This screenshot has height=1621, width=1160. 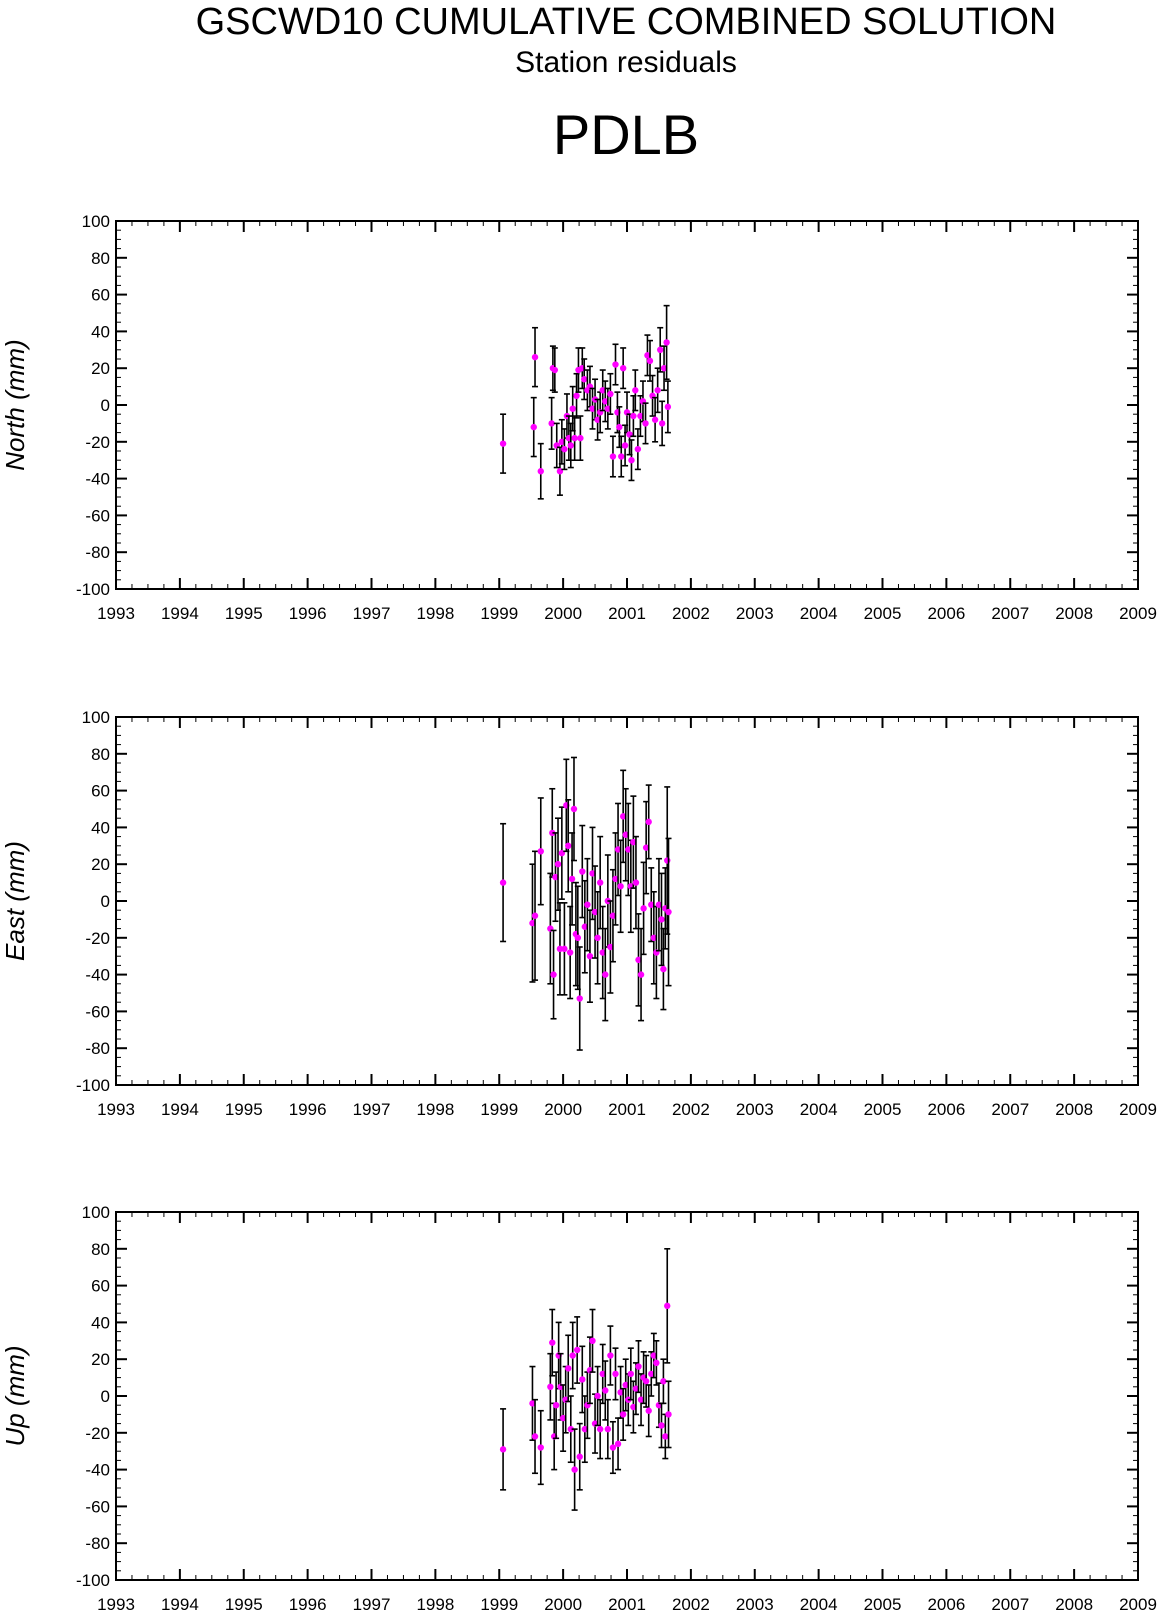 What do you see at coordinates (93, 589) in the screenshot?
I see `y-tick-label: -100` at bounding box center [93, 589].